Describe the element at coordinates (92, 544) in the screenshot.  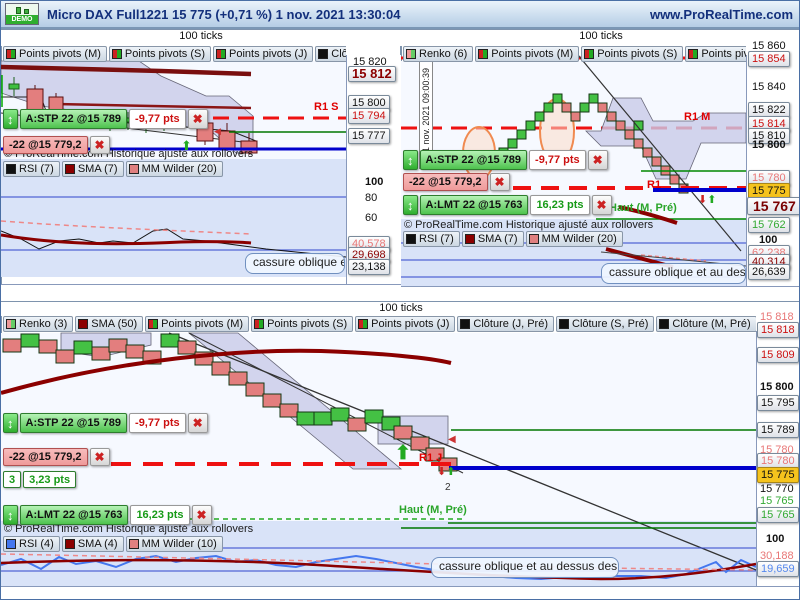
I see `legend-item-sma: SMA (4)` at that location.